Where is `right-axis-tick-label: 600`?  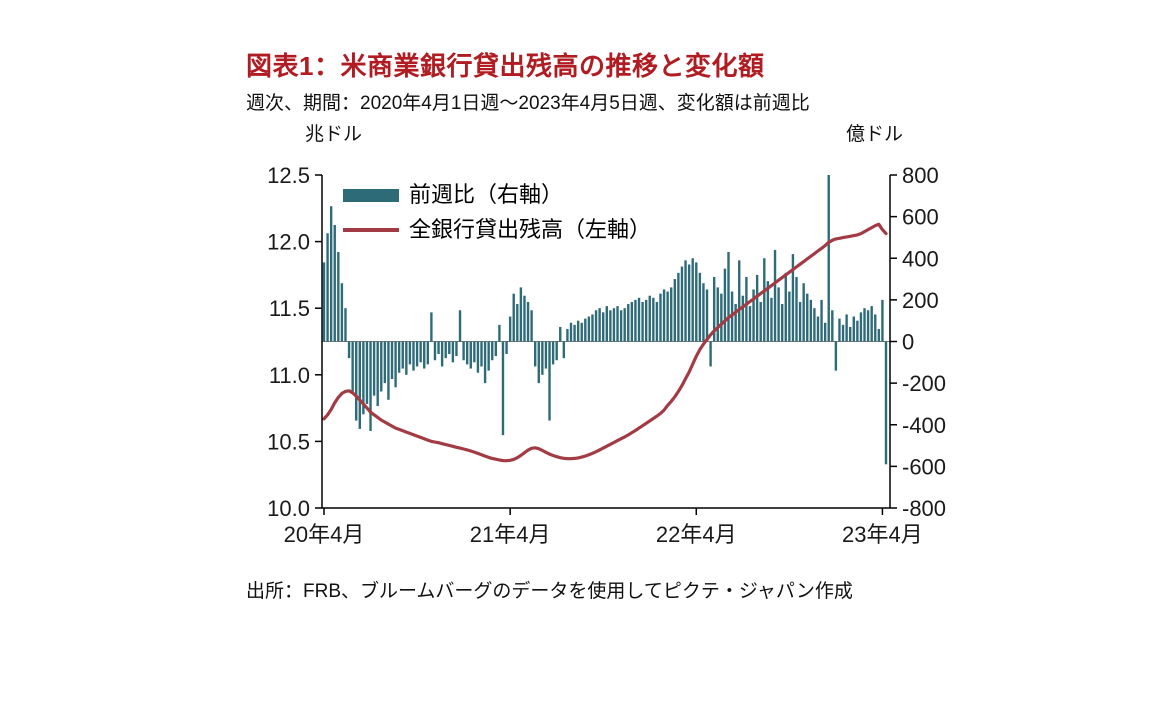 right-axis-tick-label: 600 is located at coordinates (920, 217).